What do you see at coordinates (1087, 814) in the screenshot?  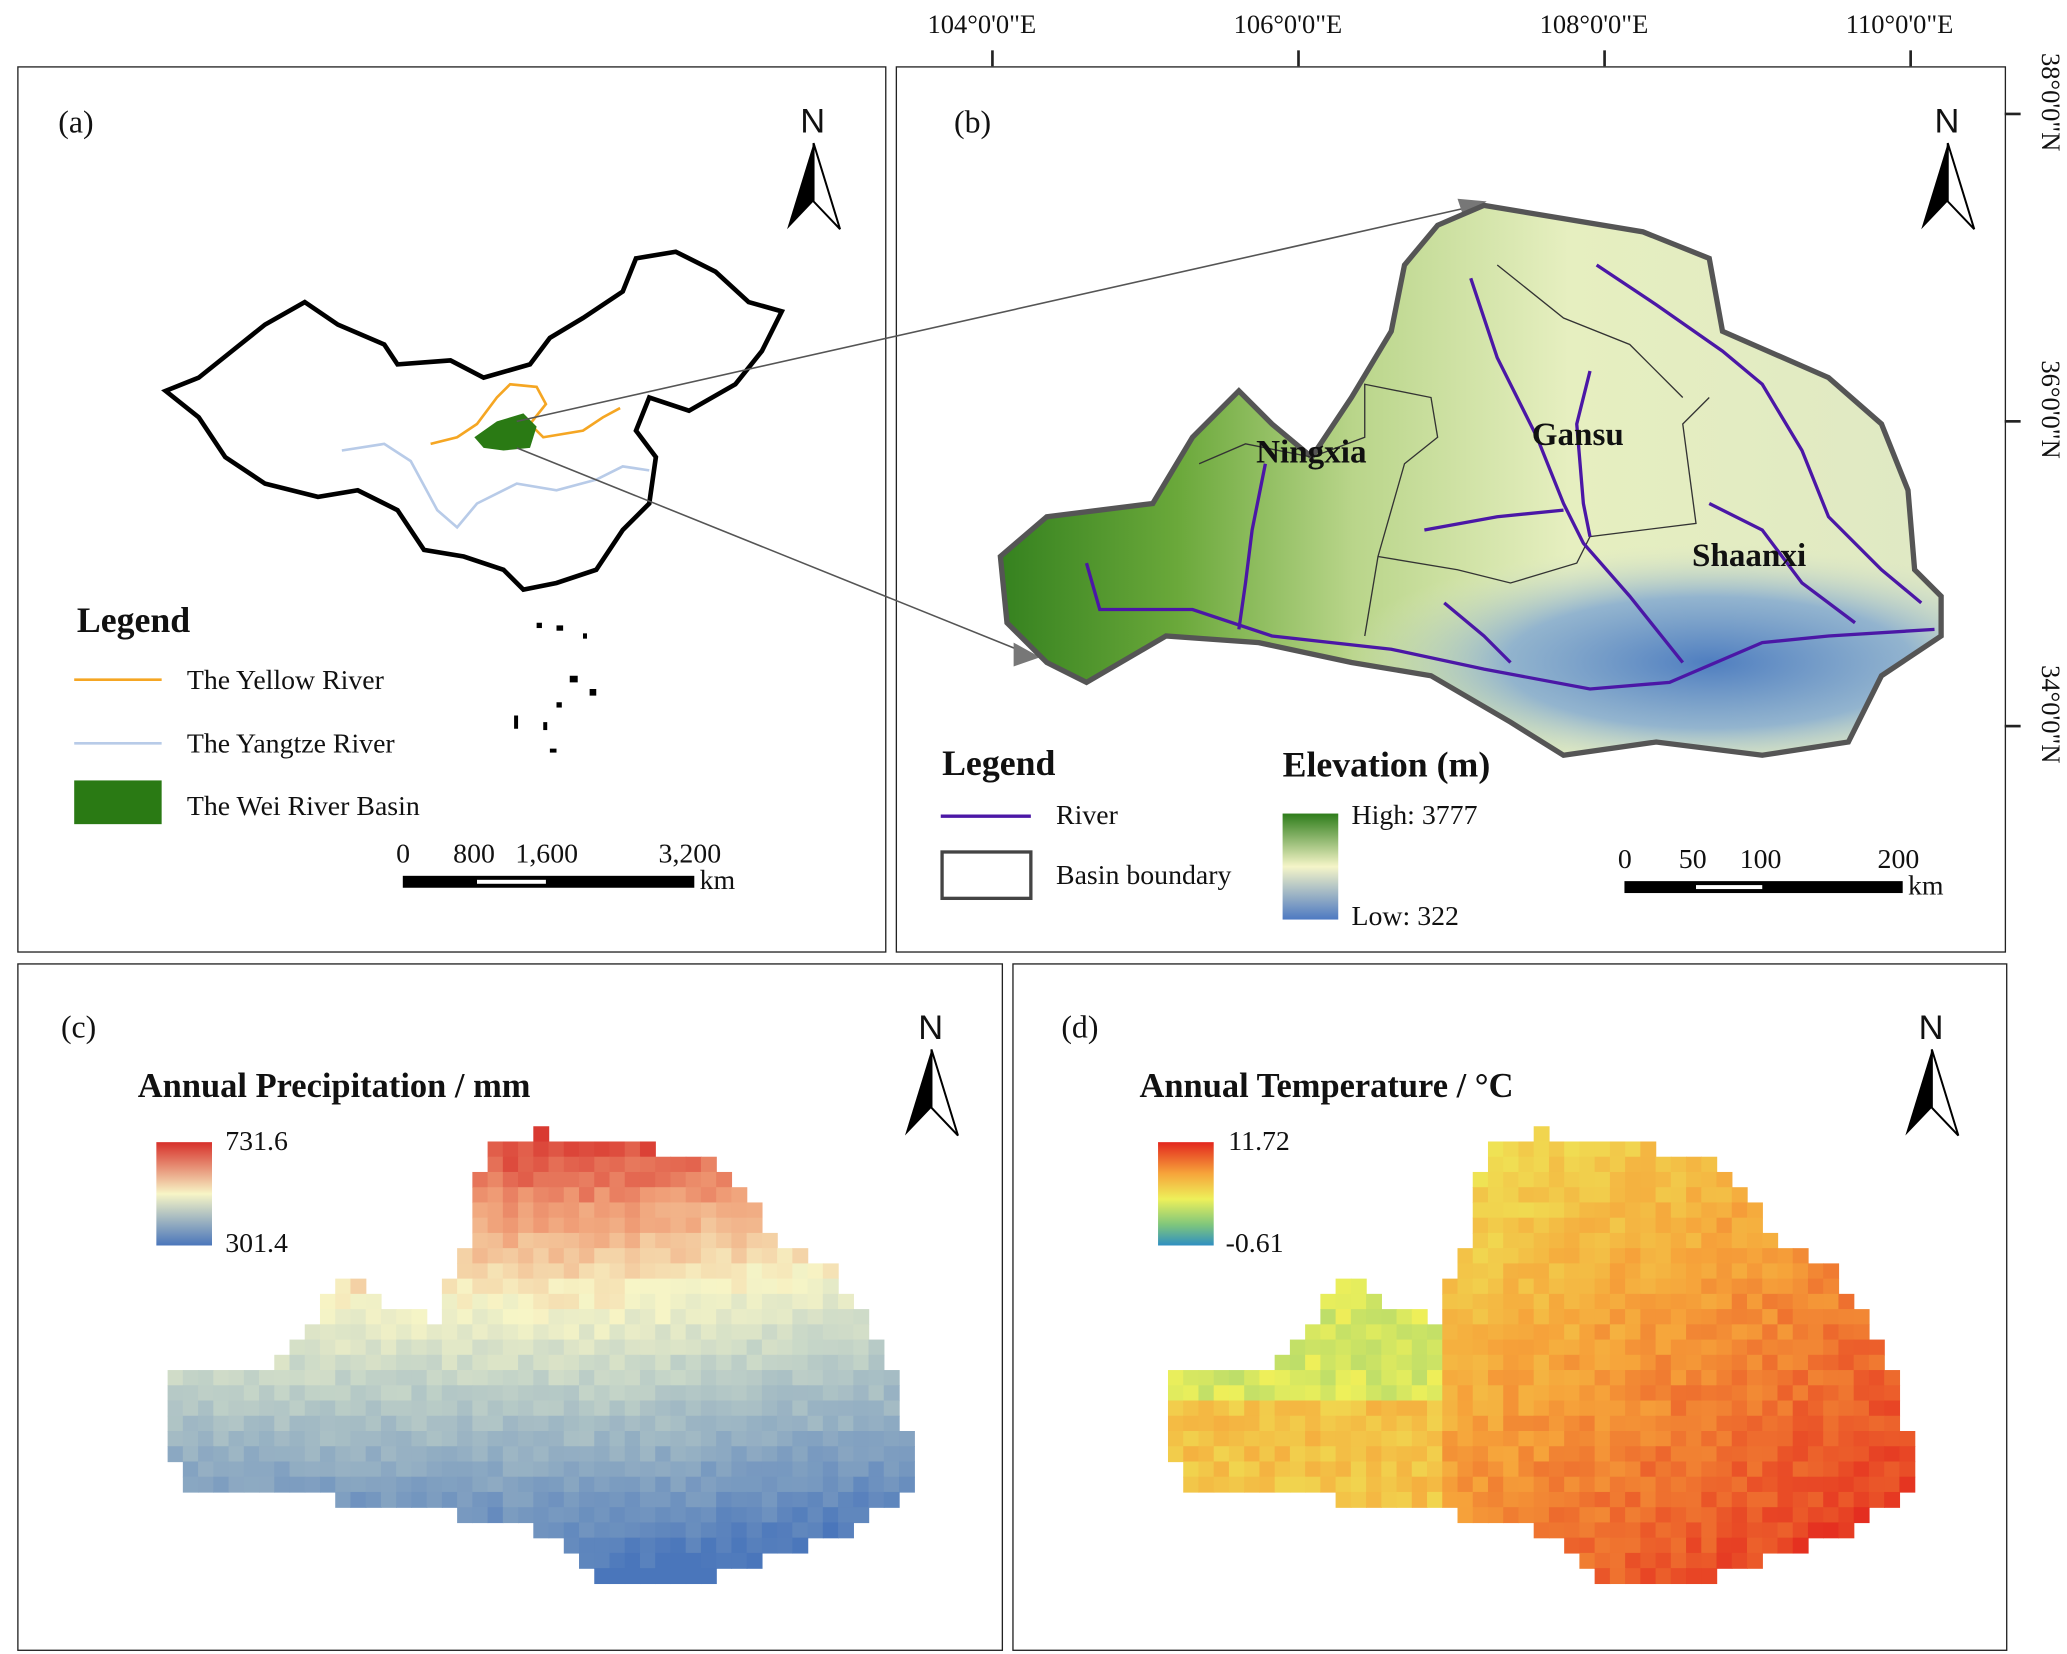 I see `legend-river: River` at bounding box center [1087, 814].